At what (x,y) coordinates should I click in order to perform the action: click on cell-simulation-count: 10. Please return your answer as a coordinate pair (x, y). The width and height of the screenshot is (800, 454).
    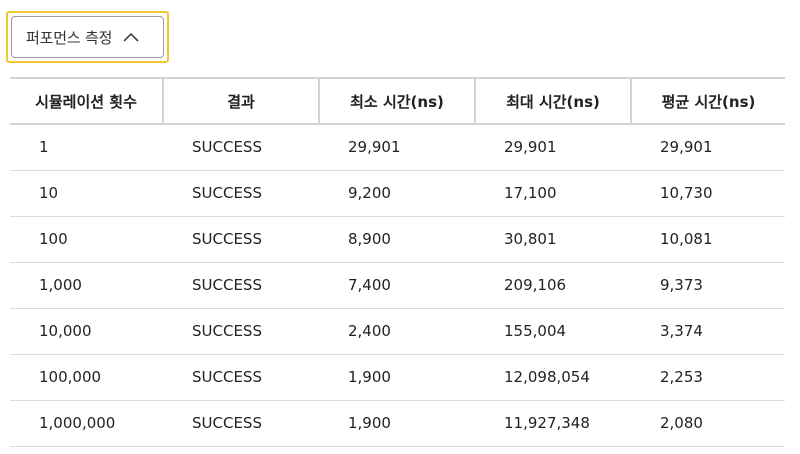
    Looking at the image, I should click on (86, 193).